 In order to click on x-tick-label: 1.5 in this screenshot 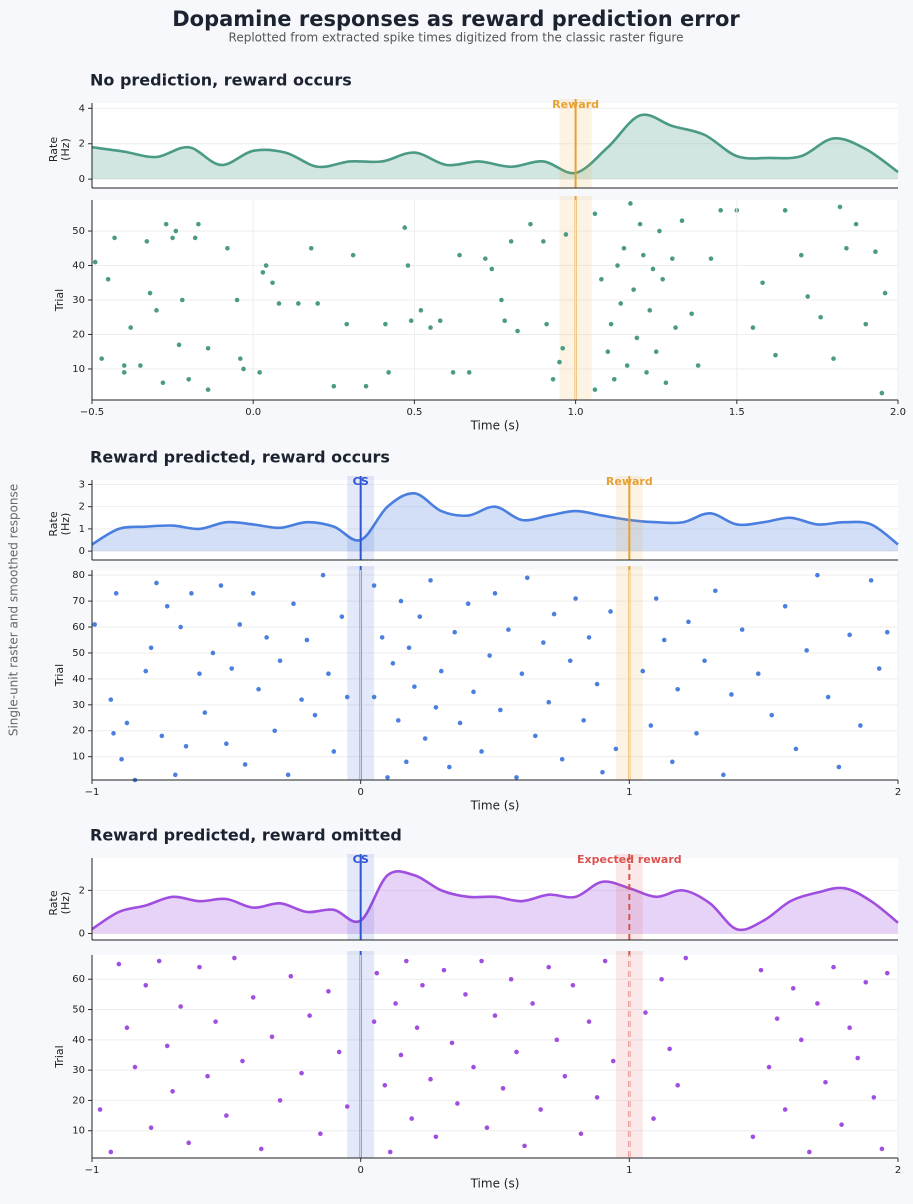, I will do `click(737, 412)`.